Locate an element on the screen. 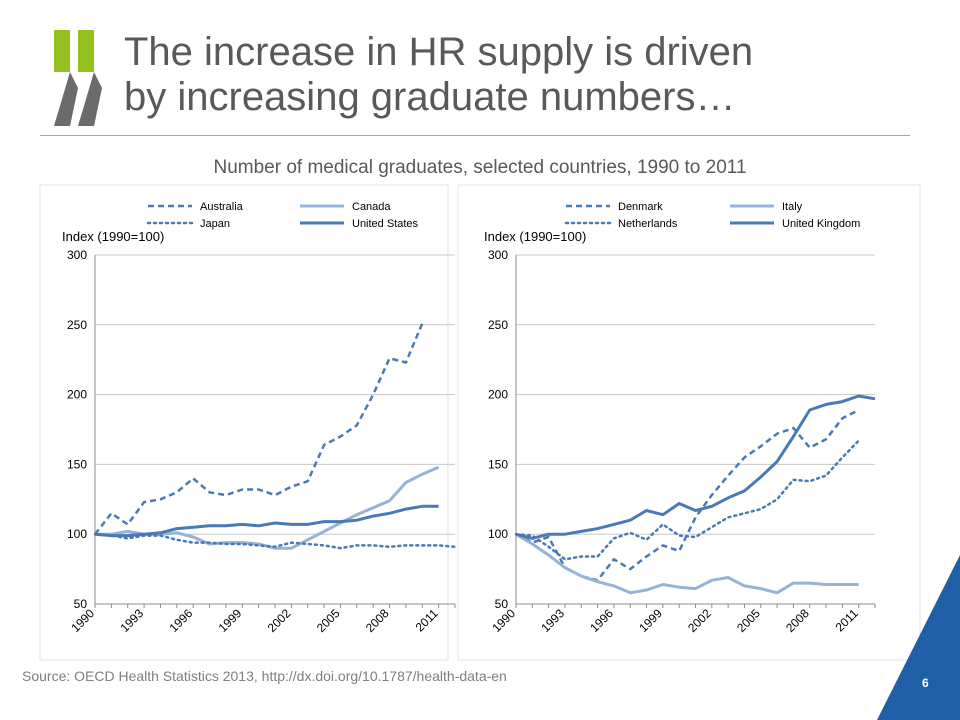 Image resolution: width=960 pixels, height=720 pixels. chart-1-legend-label: Japan is located at coordinates (215, 224).